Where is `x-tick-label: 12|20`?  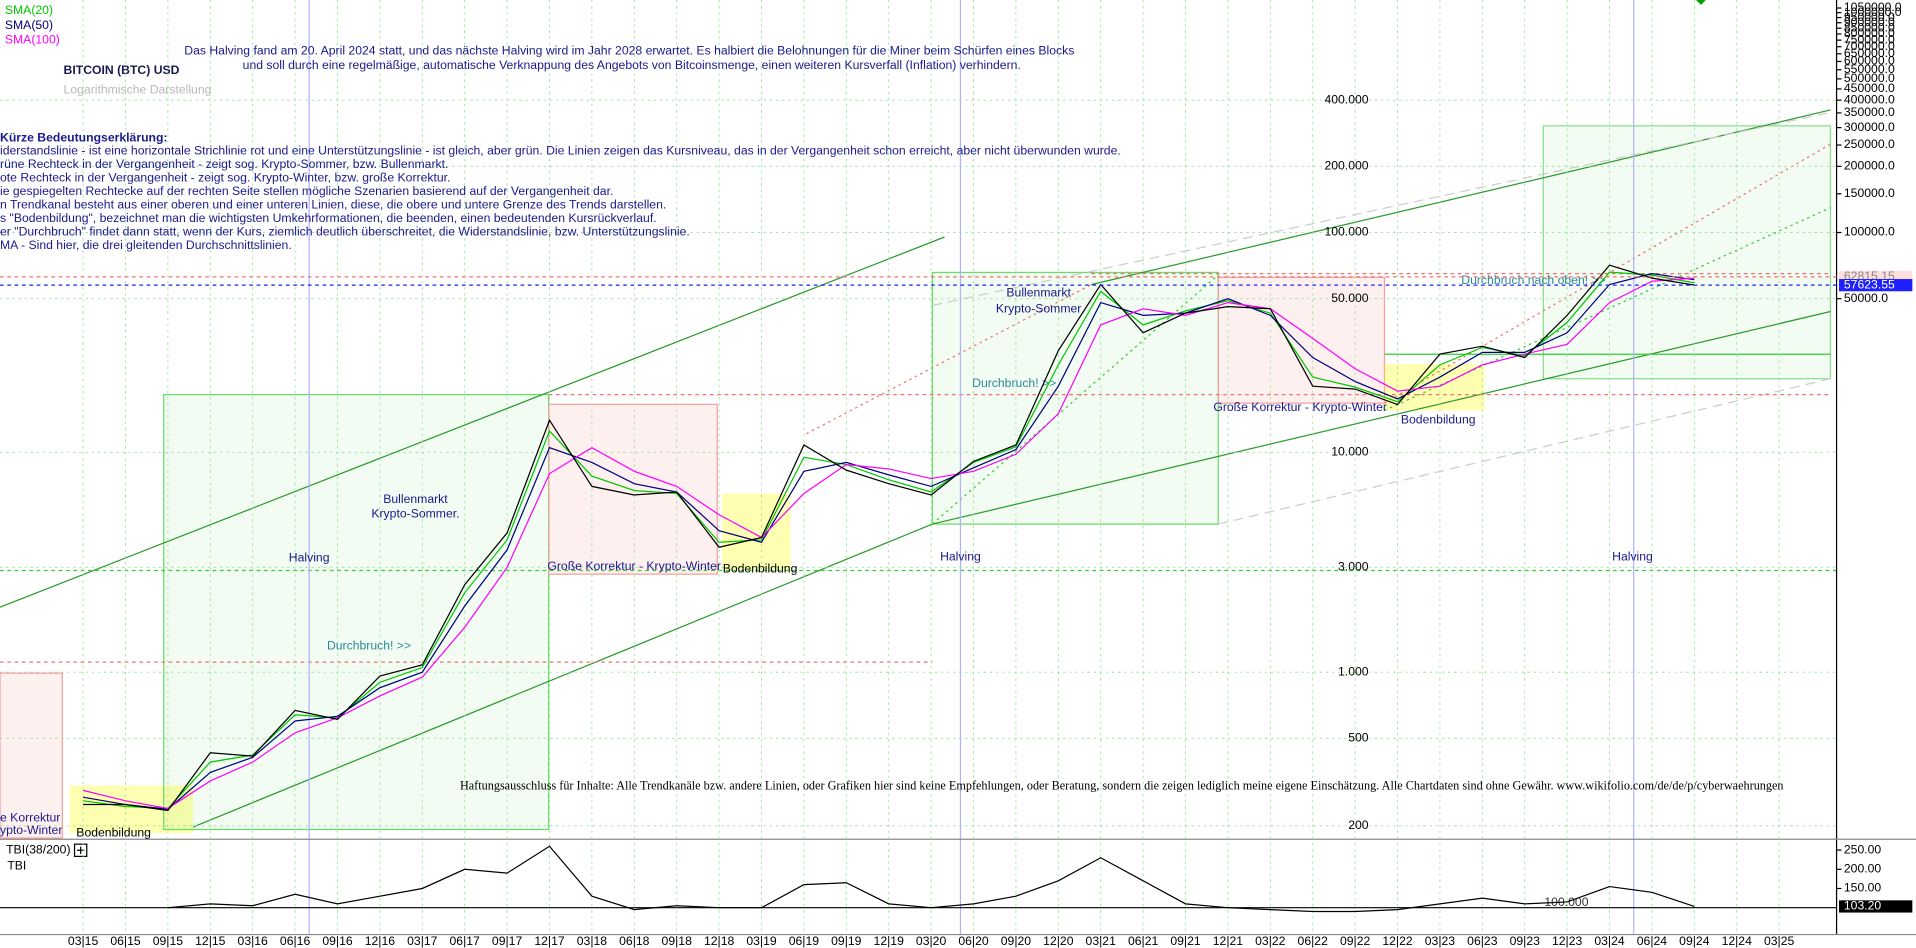 x-tick-label: 12|20 is located at coordinates (1058, 941).